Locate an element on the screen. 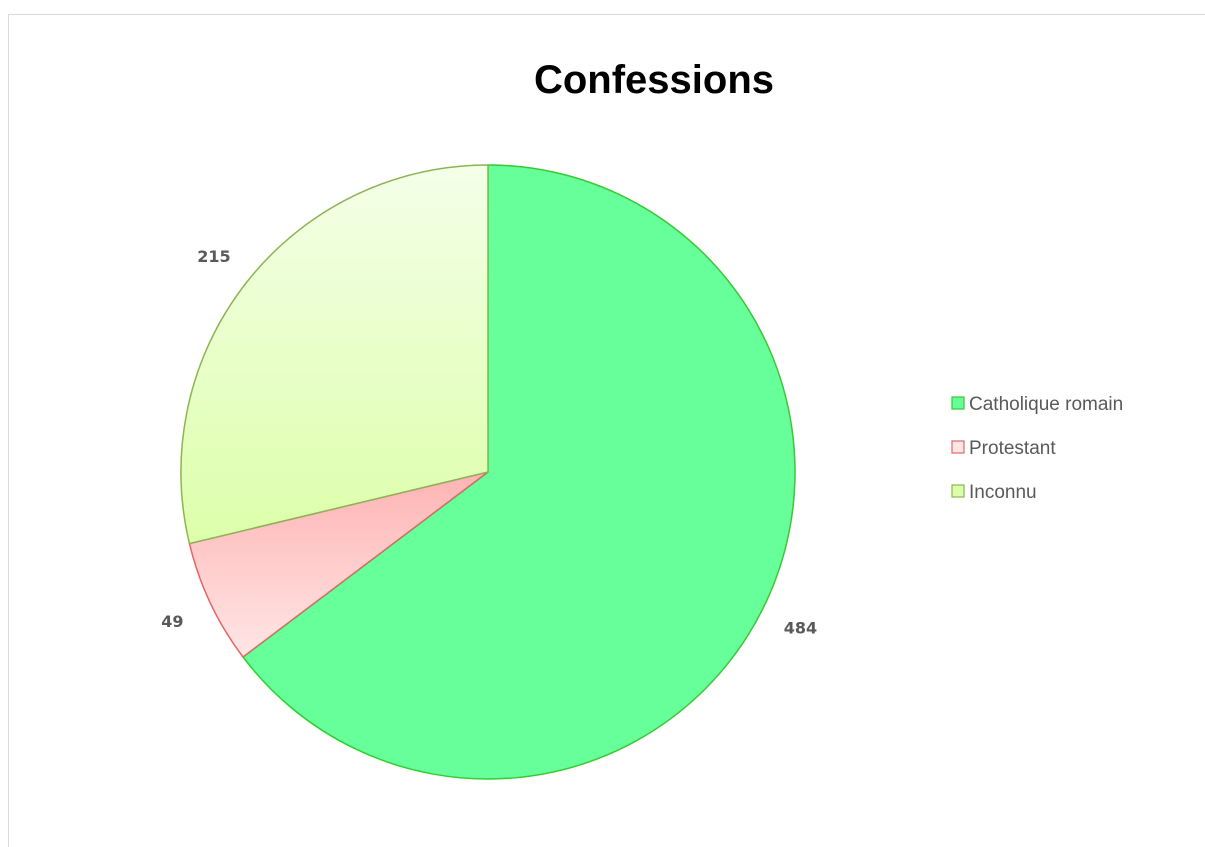 This screenshot has height=847, width=1205. data-label-inconnu: 215 is located at coordinates (213, 256).